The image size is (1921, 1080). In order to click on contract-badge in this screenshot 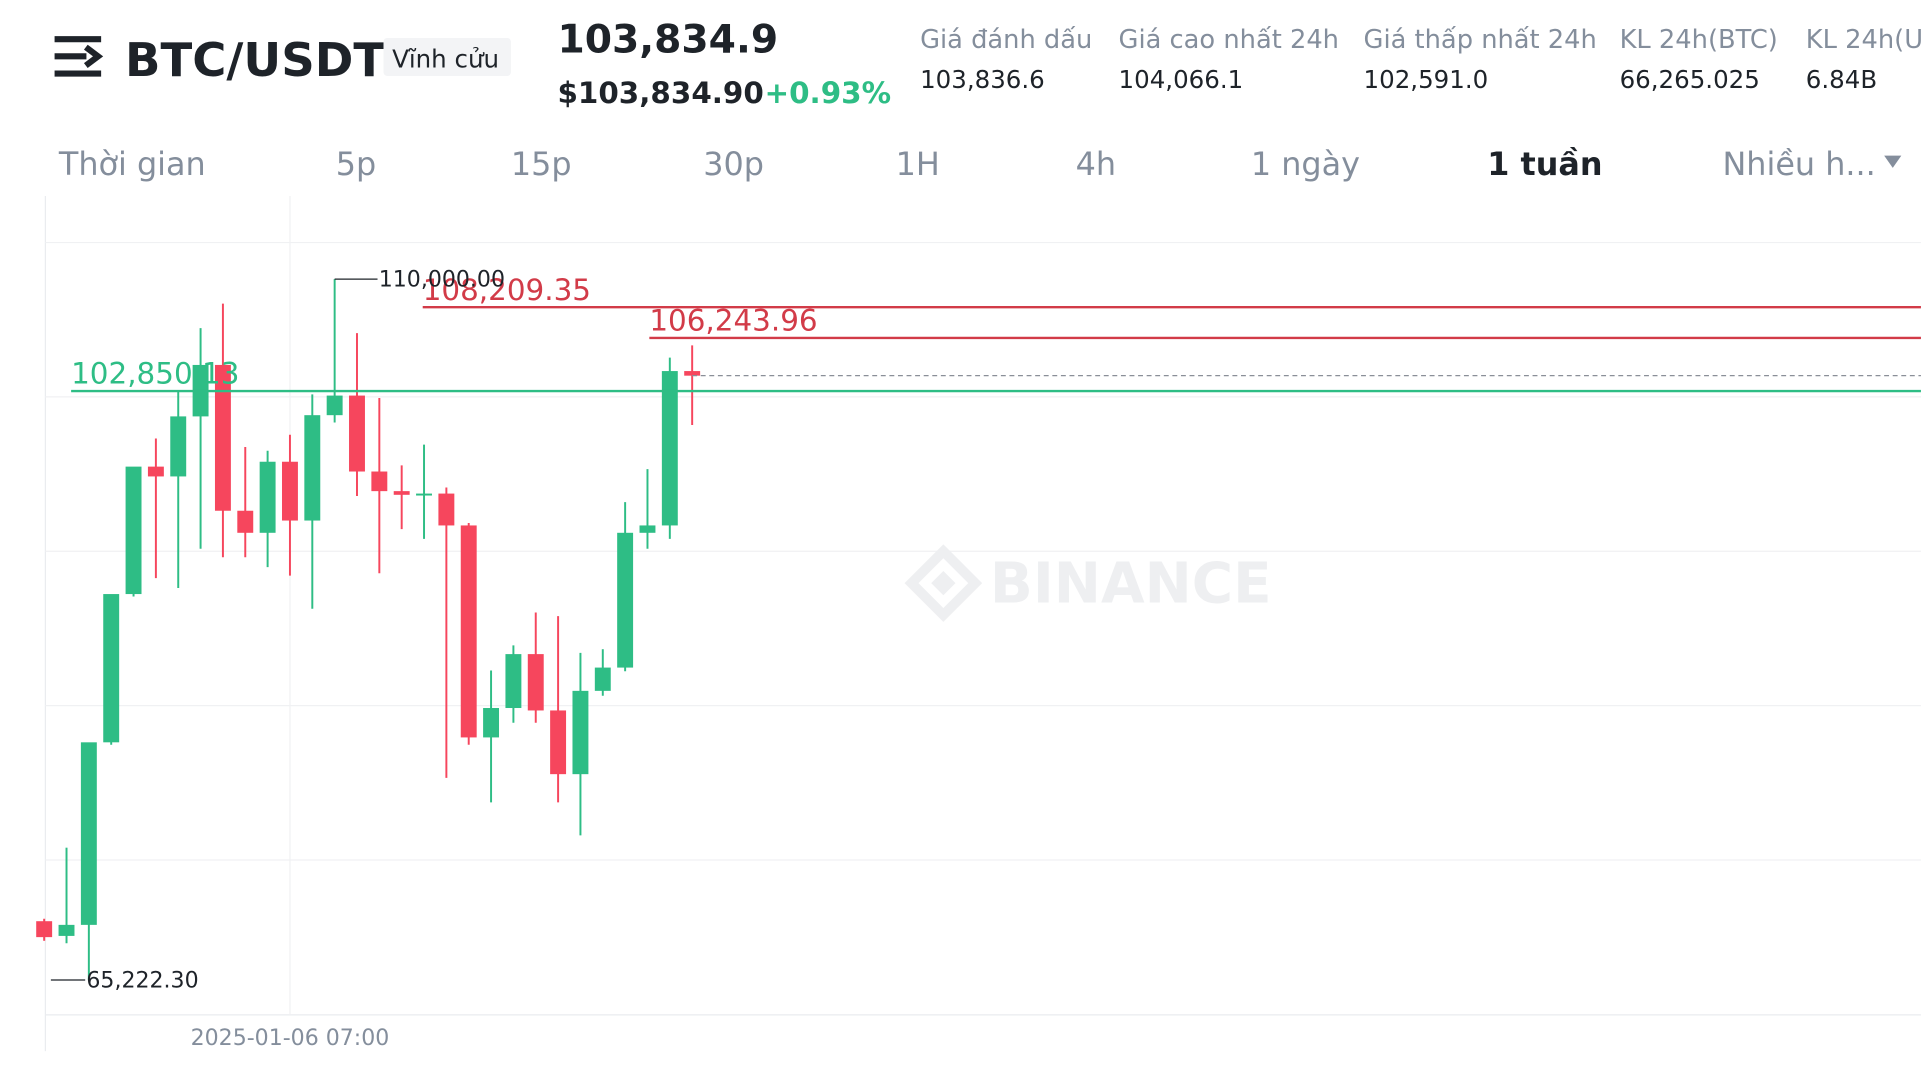, I will do `click(447, 56)`.